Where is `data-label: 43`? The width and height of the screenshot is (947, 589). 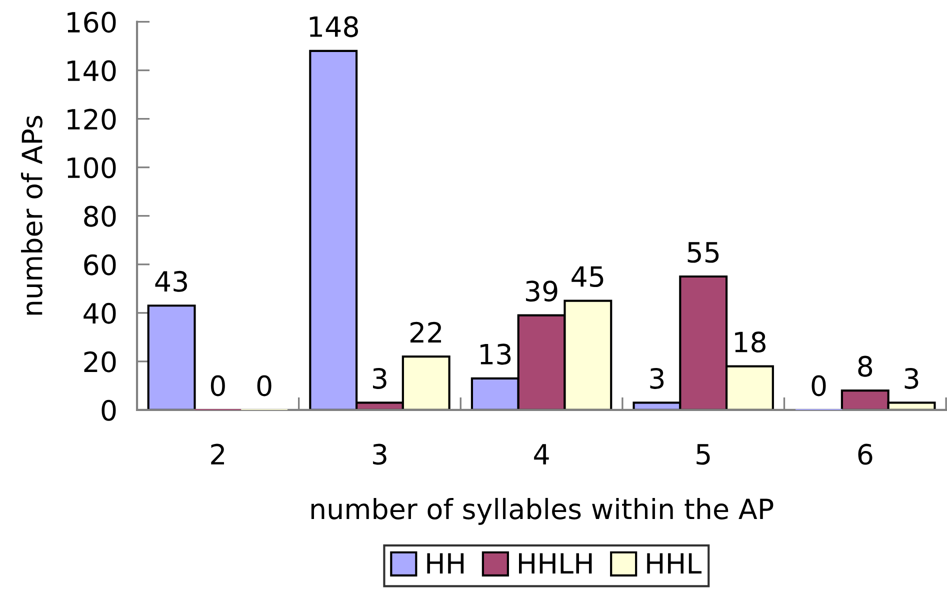 data-label: 43 is located at coordinates (171, 281).